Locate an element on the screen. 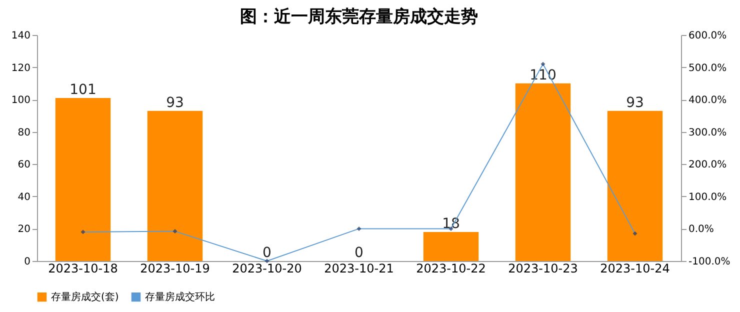  y2-tick-label: 100.0% is located at coordinates (707, 197).